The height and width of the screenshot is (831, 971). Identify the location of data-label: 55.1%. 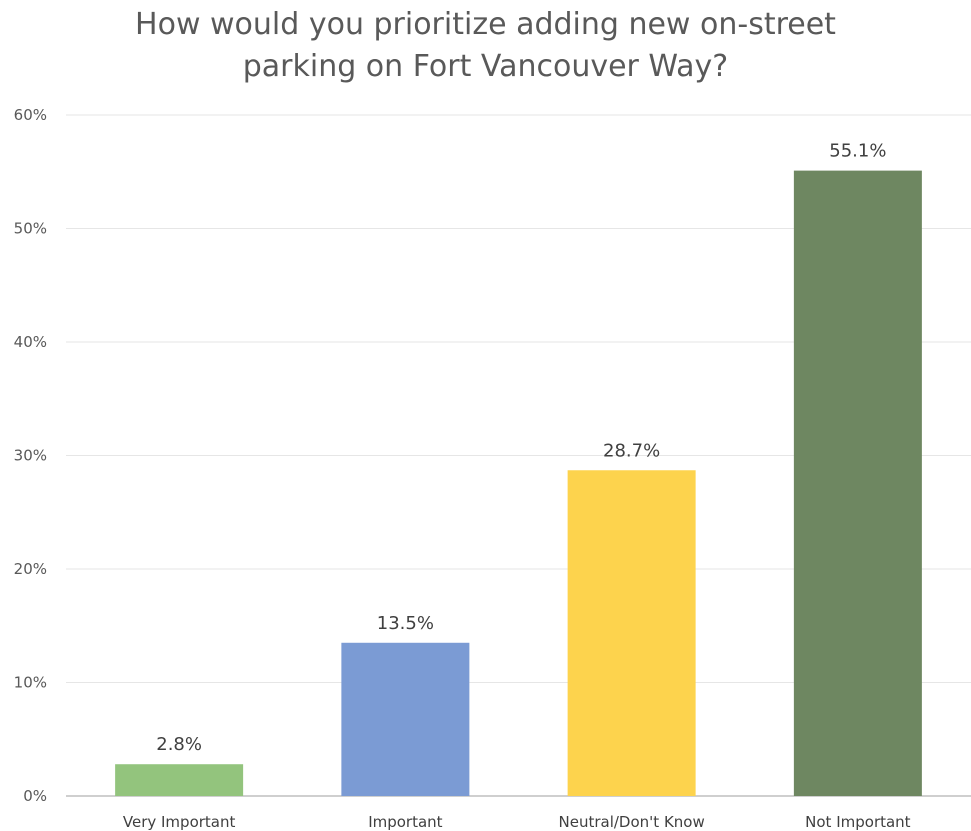
(857, 151).